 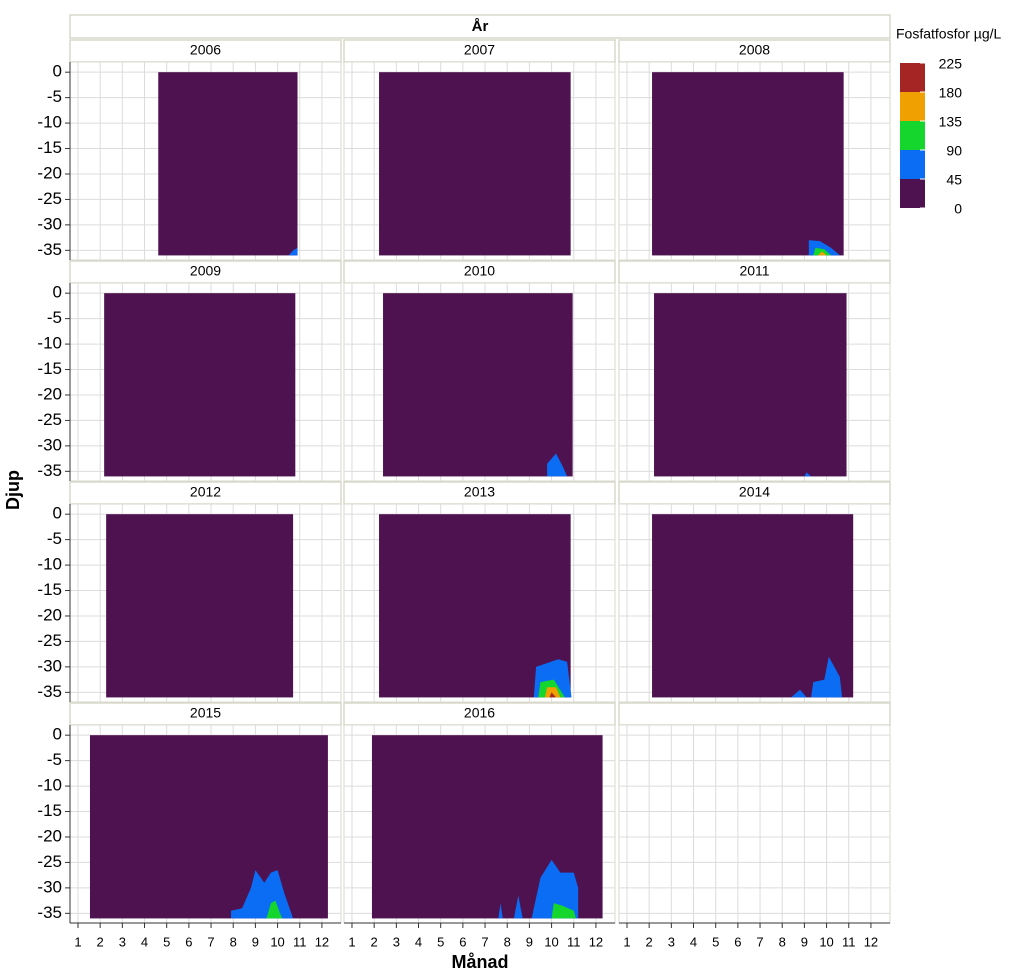 I want to click on panel-label: 2011, so click(x=754, y=271).